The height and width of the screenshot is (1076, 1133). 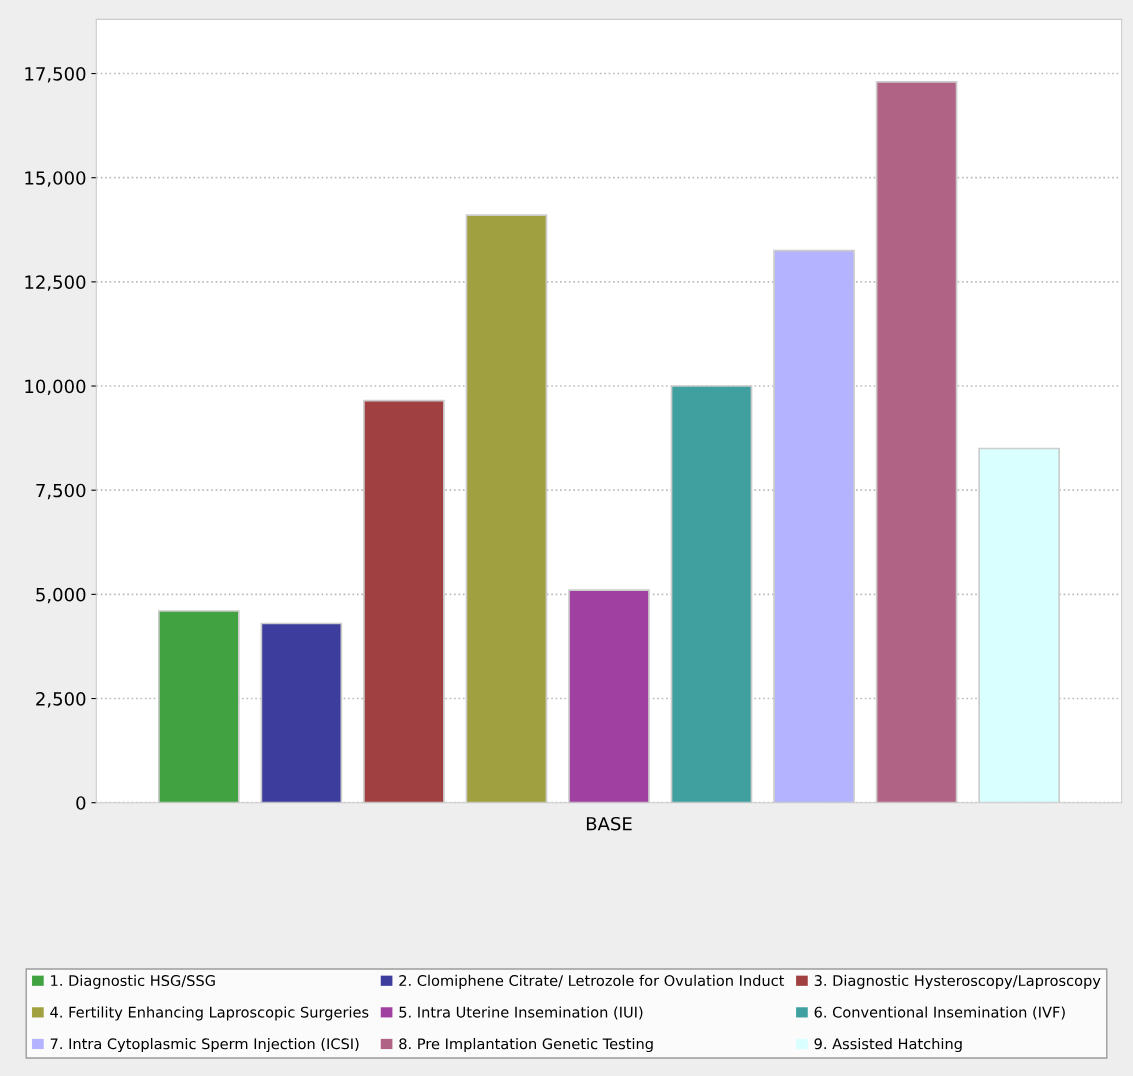 What do you see at coordinates (133, 981) in the screenshot?
I see `legend-label: 1. Diagnostic HSG/SSG` at bounding box center [133, 981].